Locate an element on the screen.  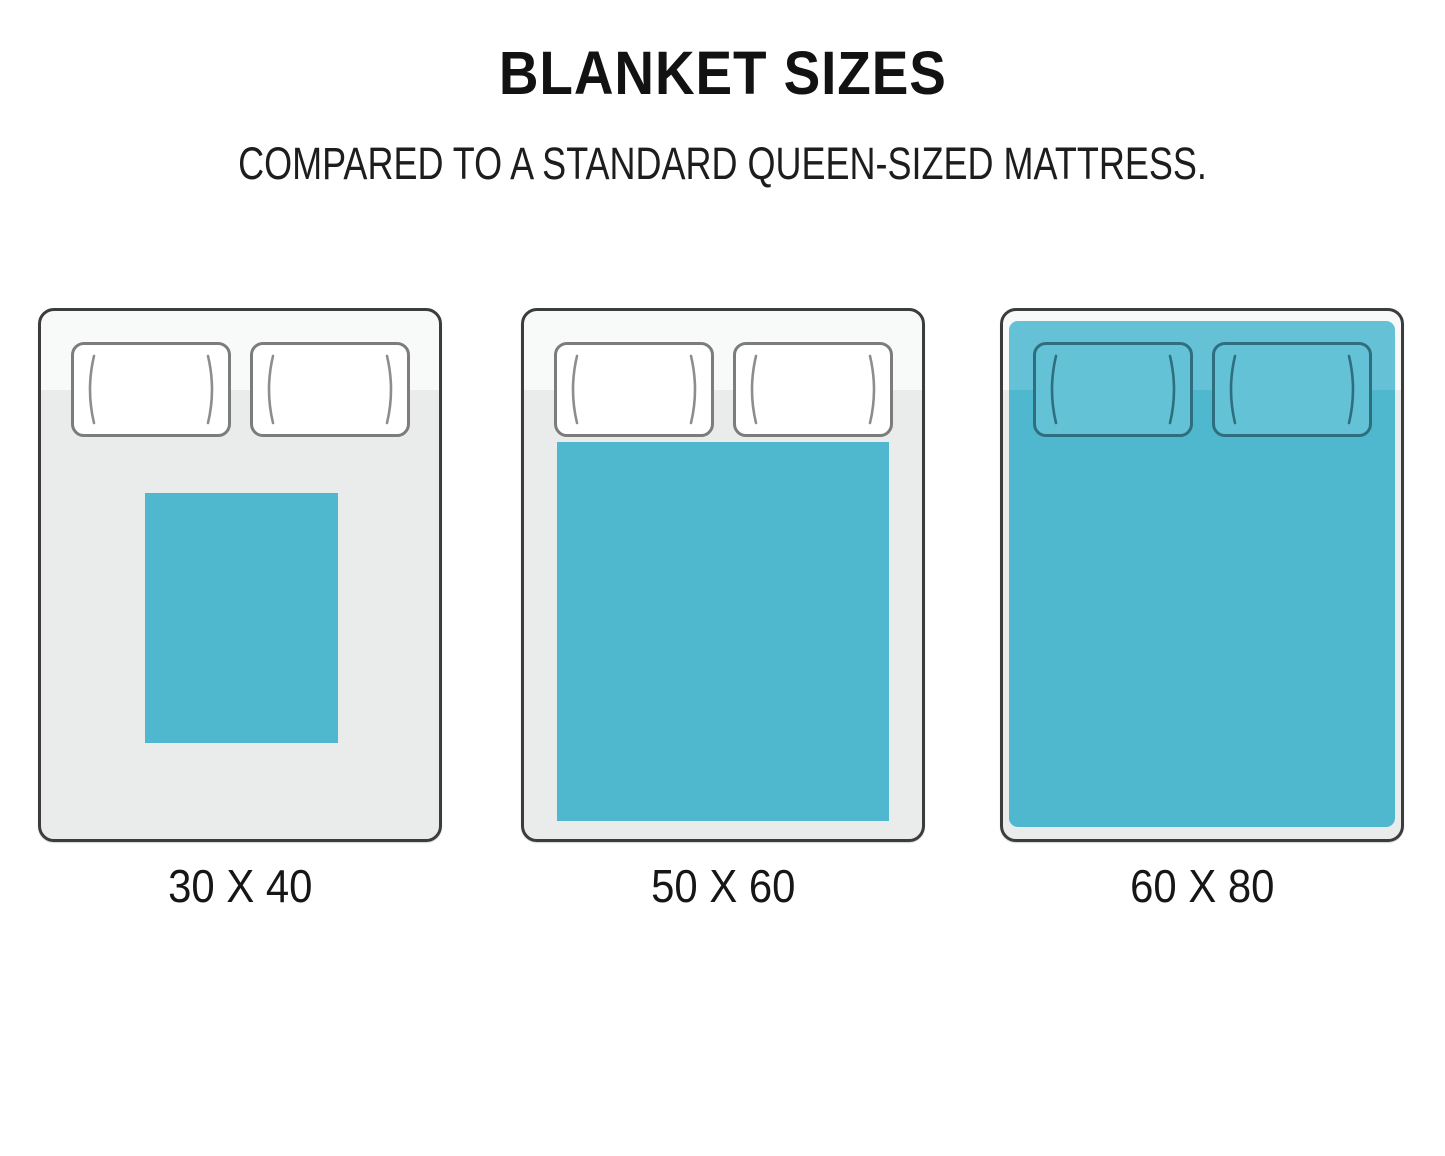
size-label-50x60: 50 X 60 is located at coordinates (723, 886).